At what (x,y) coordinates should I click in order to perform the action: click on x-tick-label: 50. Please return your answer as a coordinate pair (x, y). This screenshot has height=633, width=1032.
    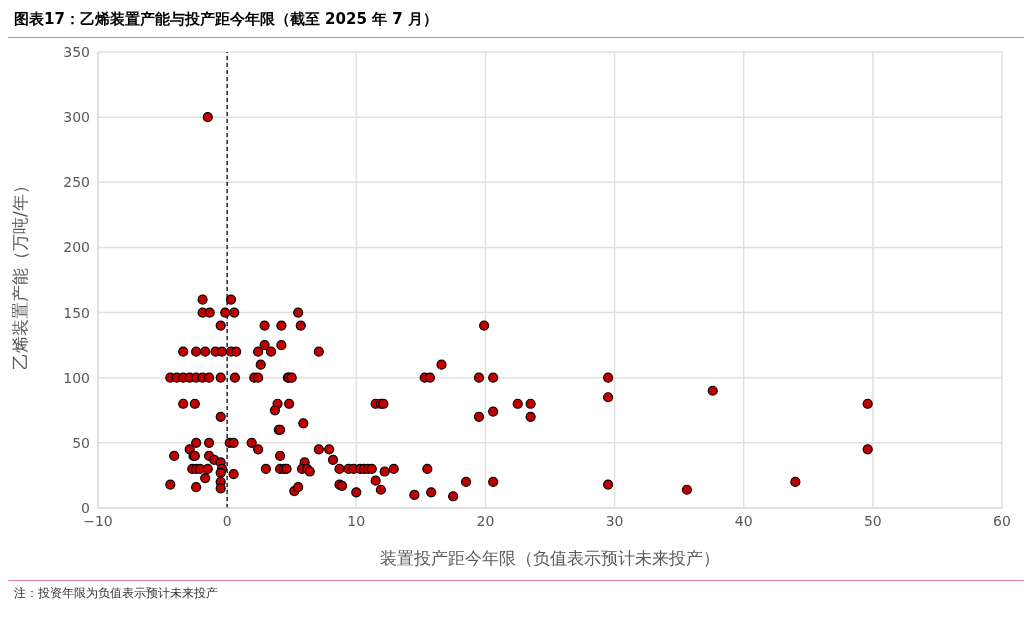
    Looking at the image, I should click on (872, 520).